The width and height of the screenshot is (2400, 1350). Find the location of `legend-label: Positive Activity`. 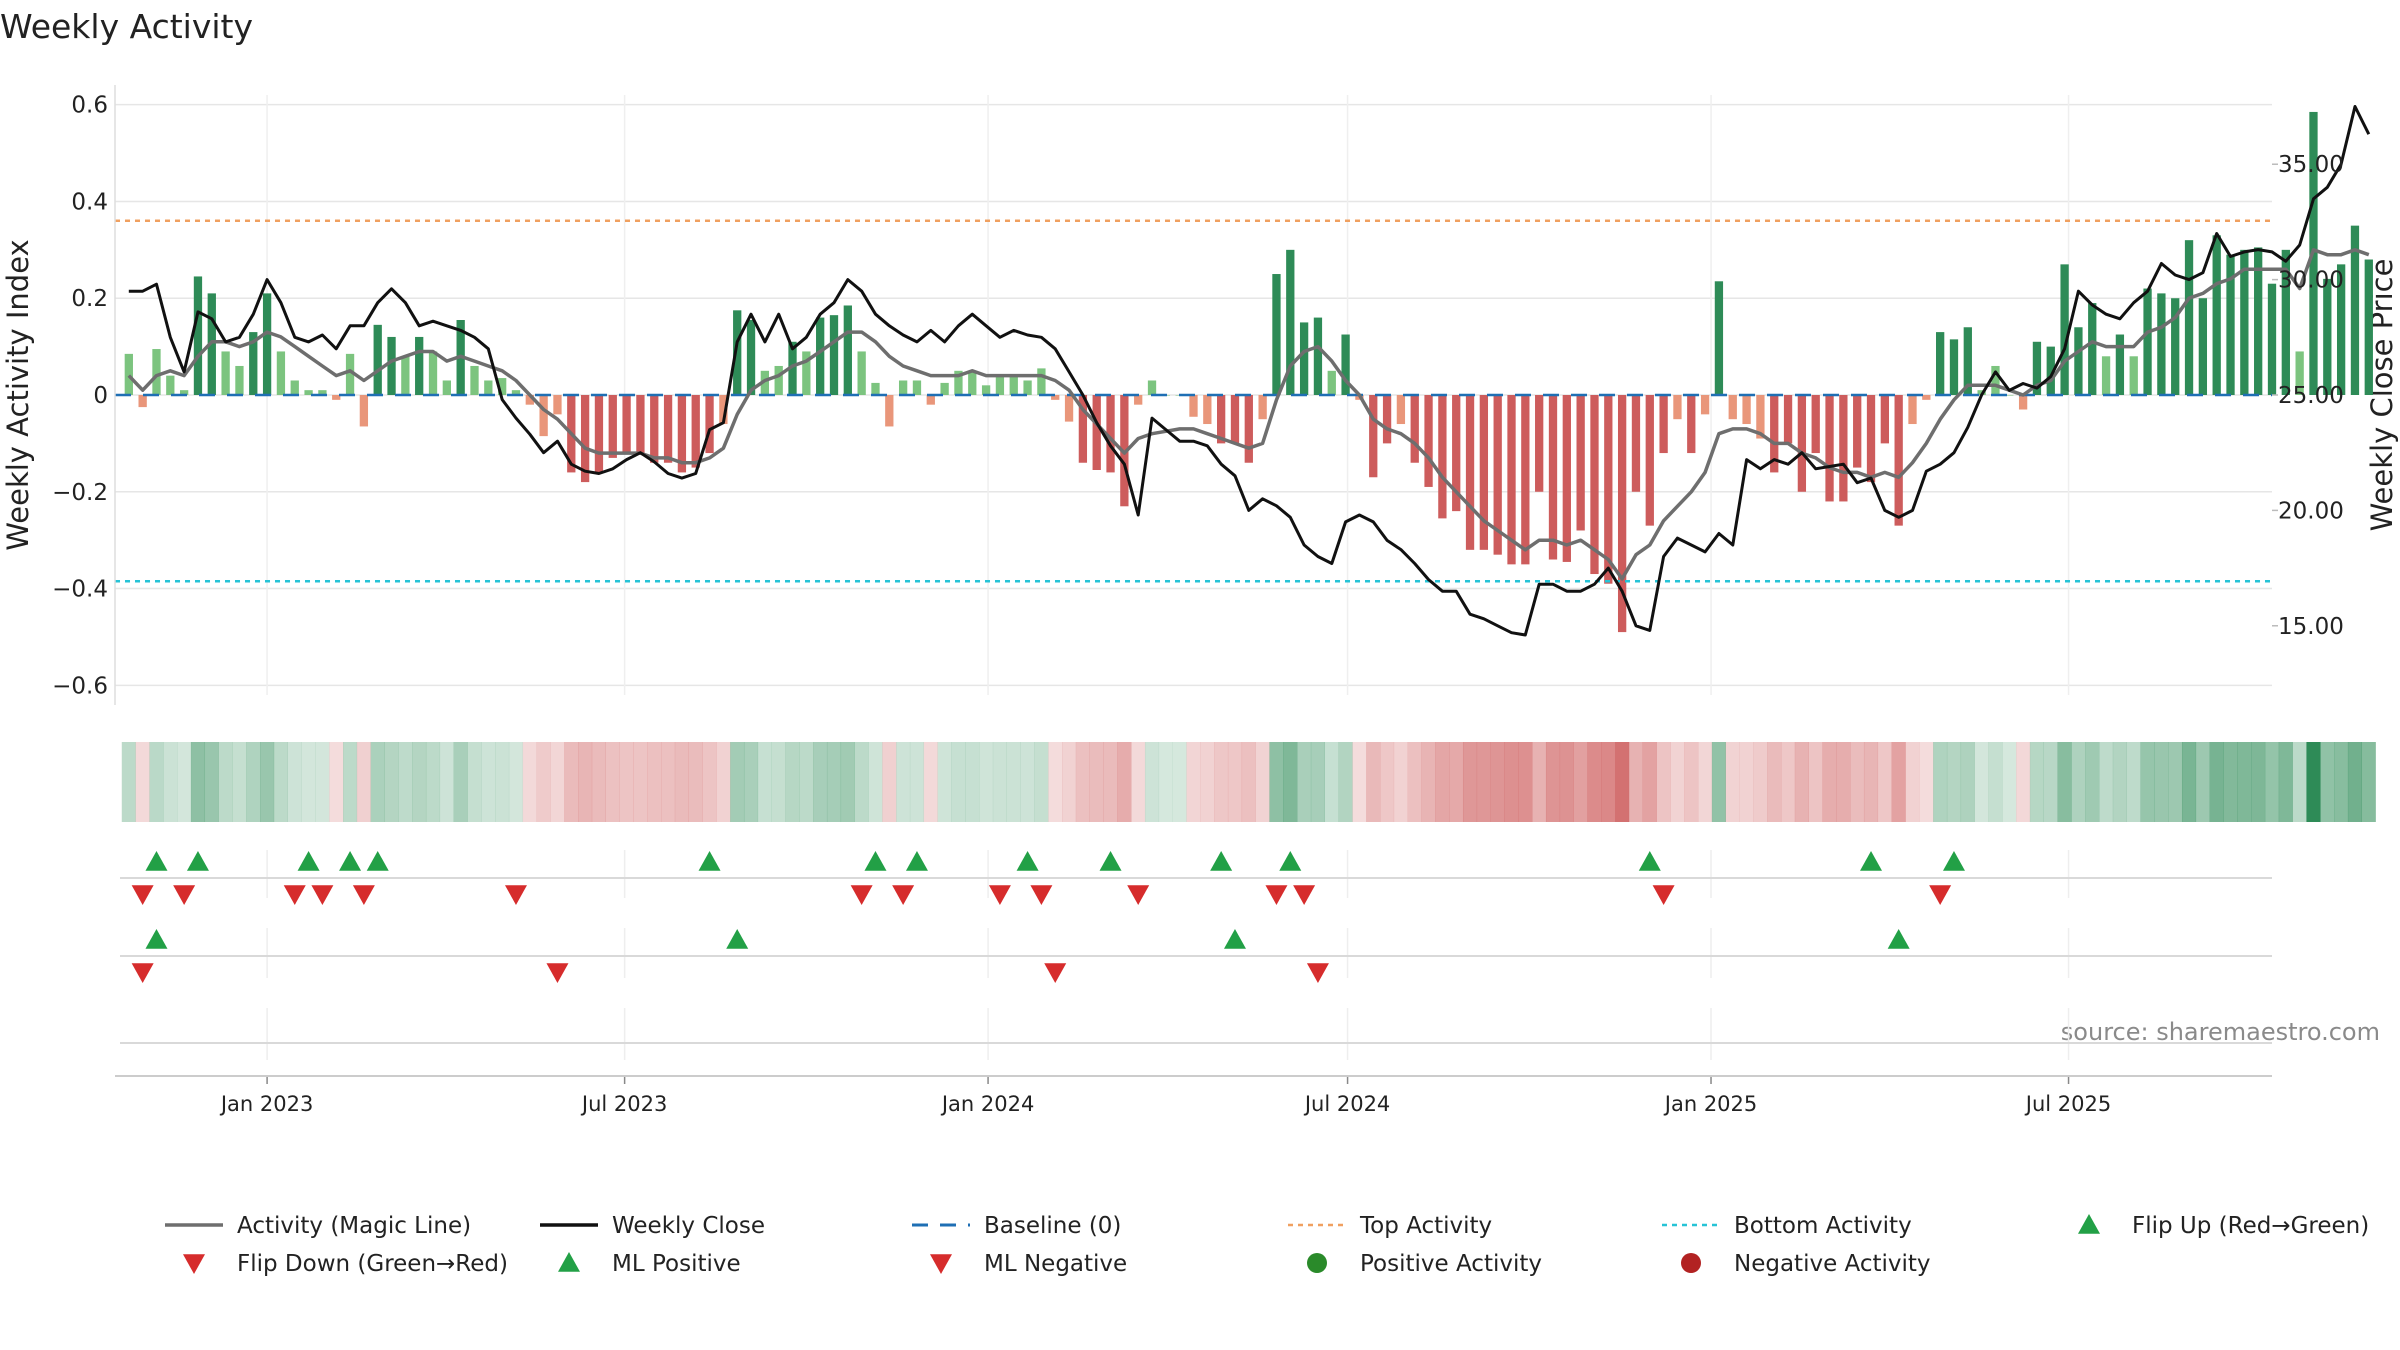

legend-label: Positive Activity is located at coordinates (1451, 1264).